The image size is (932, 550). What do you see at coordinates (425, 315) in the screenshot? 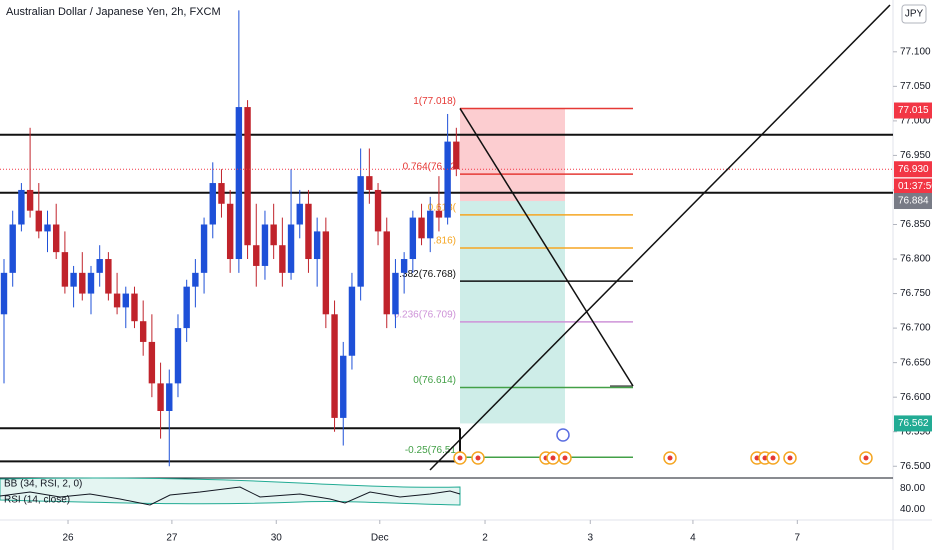
I see `fib-label: 0.236(76.709)` at bounding box center [425, 315].